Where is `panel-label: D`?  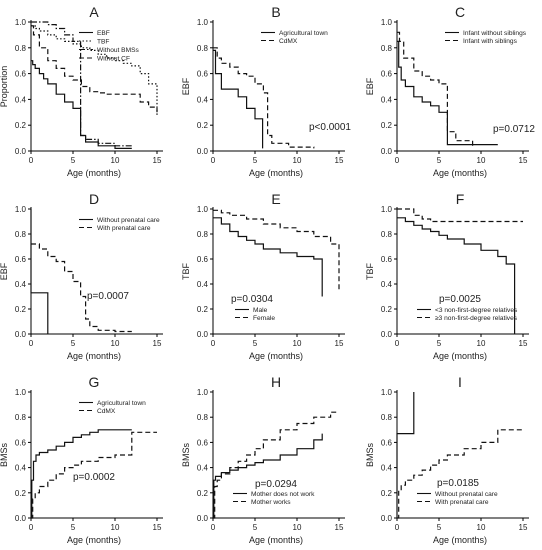 panel-label: D is located at coordinates (94, 199).